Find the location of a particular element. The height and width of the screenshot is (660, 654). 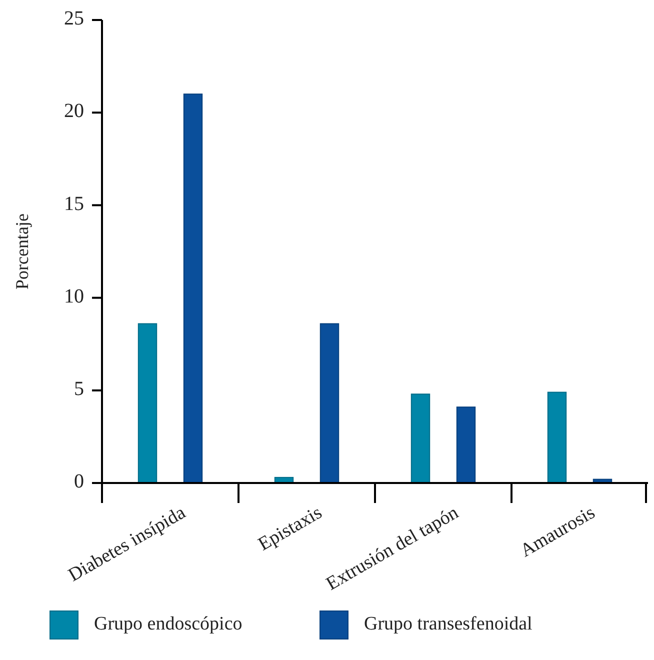

y-tick-label: 25 is located at coordinates (74, 19).